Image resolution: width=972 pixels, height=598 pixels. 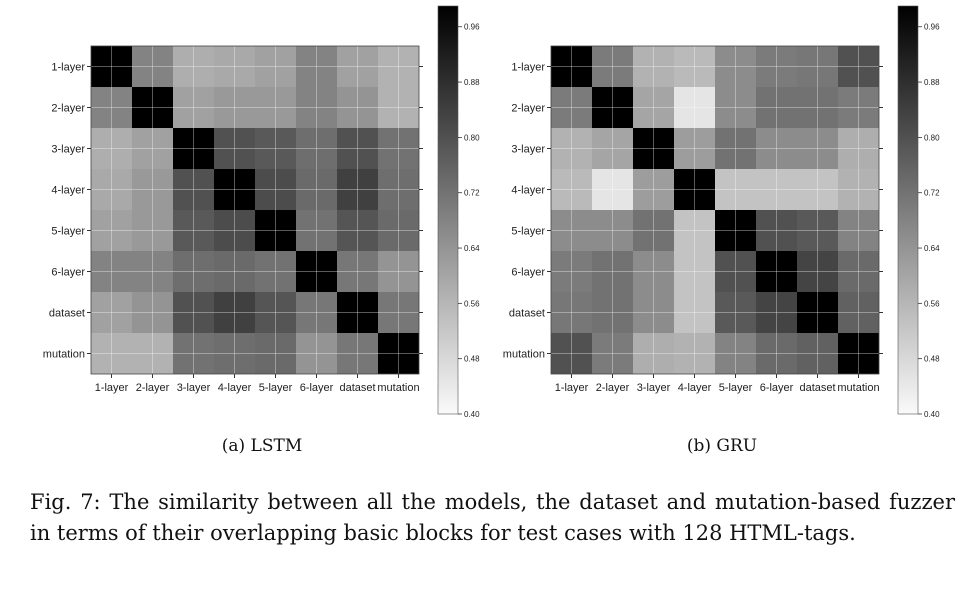 I want to click on y-tick-label: dataset, so click(x=67, y=314).